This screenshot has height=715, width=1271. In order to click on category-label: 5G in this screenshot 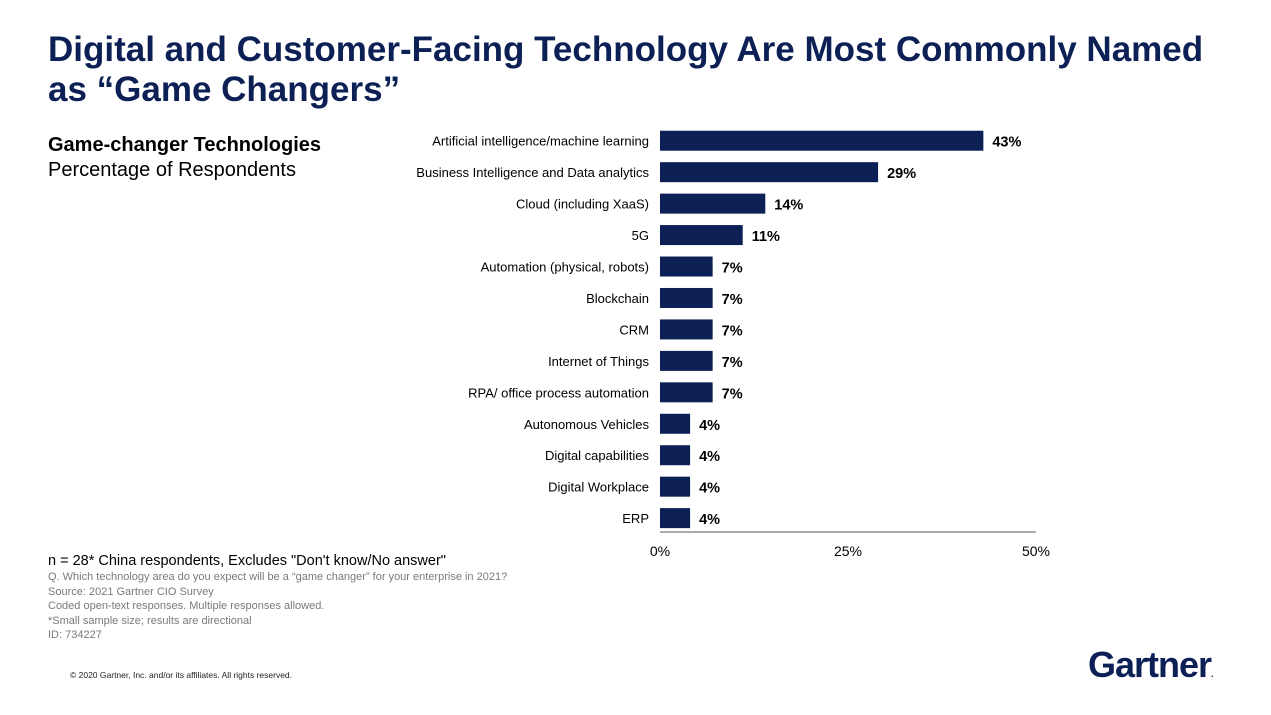, I will do `click(640, 235)`.